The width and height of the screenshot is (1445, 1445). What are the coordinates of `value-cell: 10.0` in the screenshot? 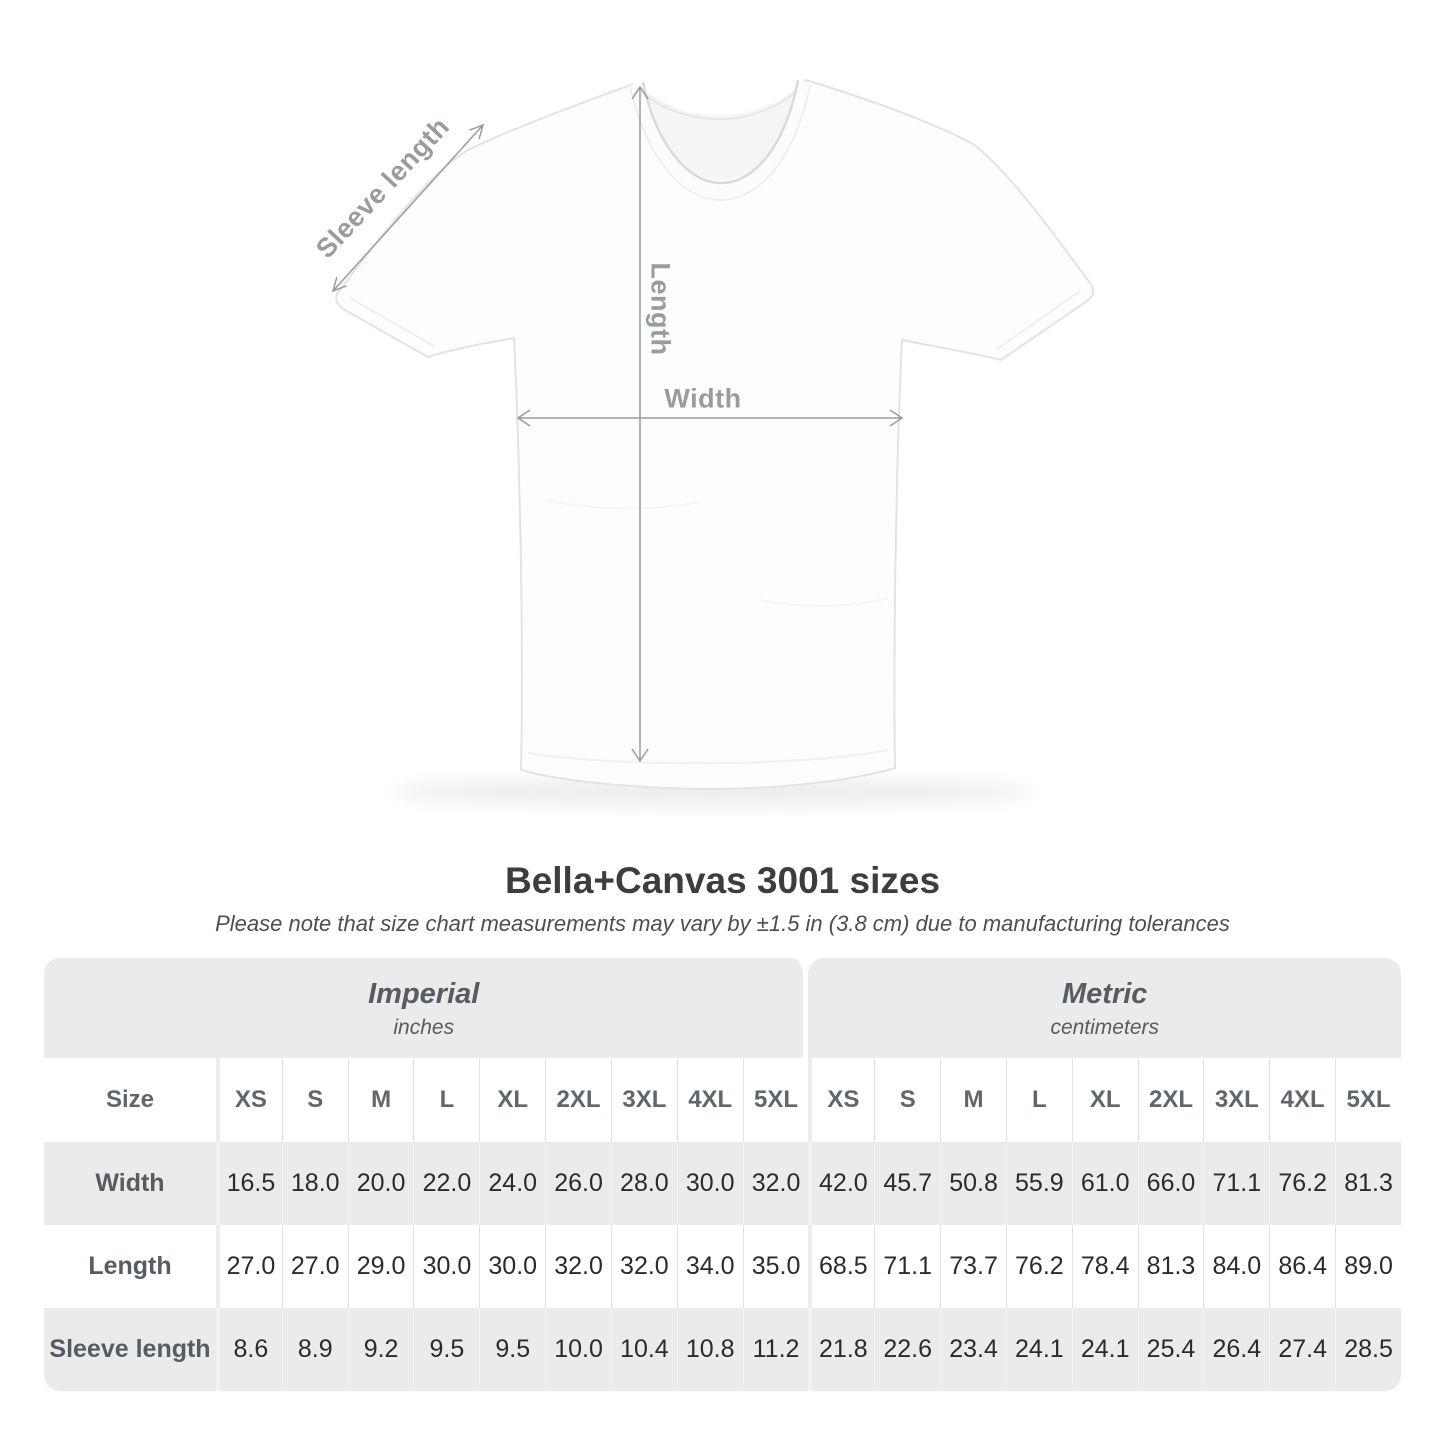 It's located at (578, 1349).